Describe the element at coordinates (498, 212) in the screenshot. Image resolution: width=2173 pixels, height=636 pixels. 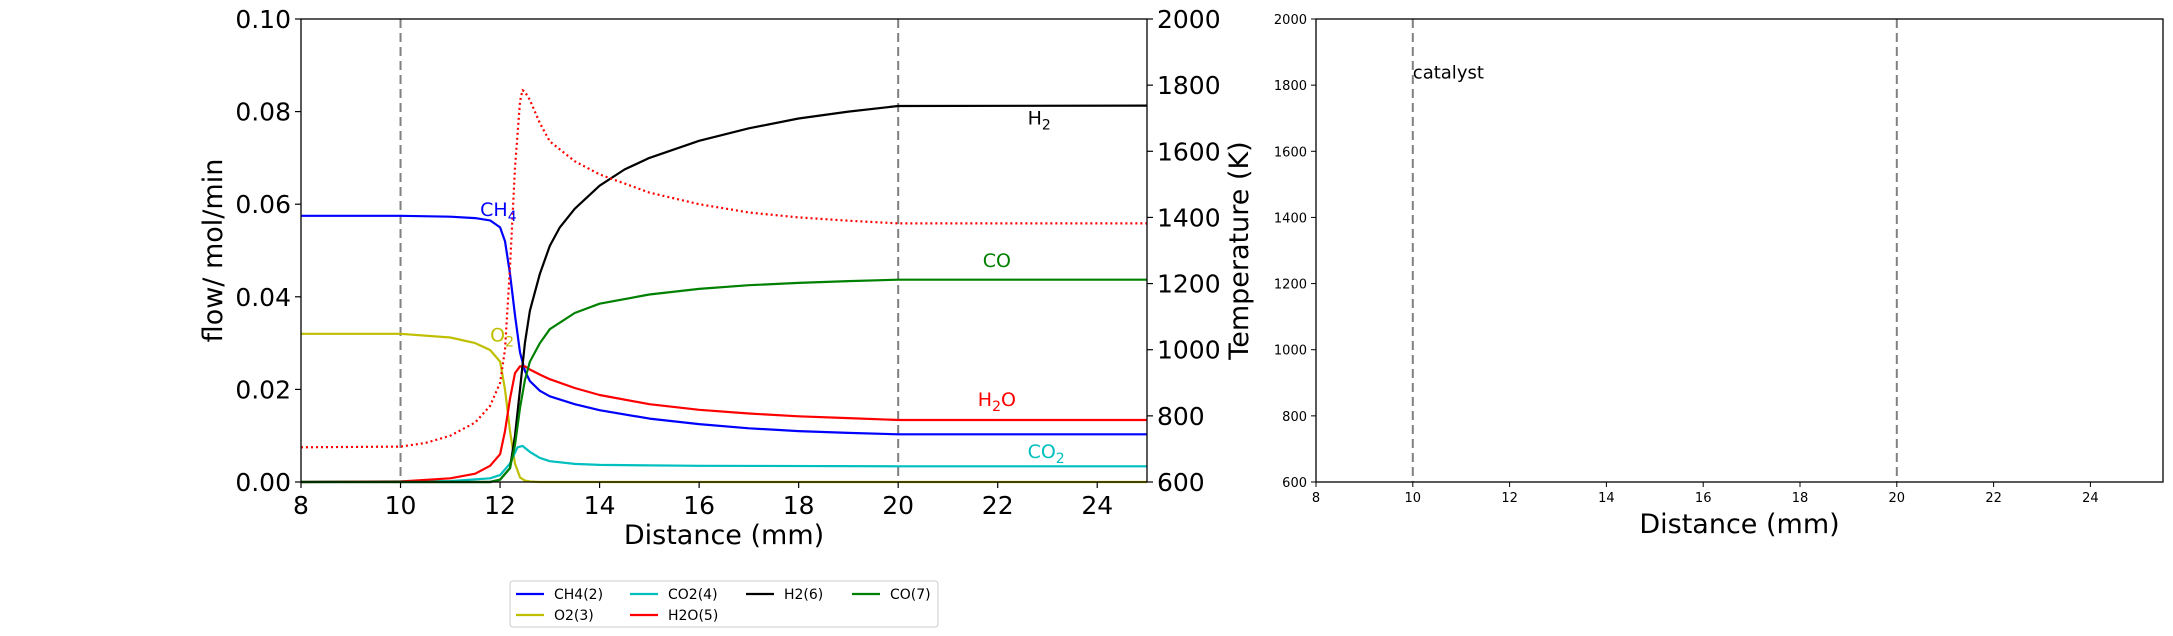
I see `series-inline-label: CH4` at that location.